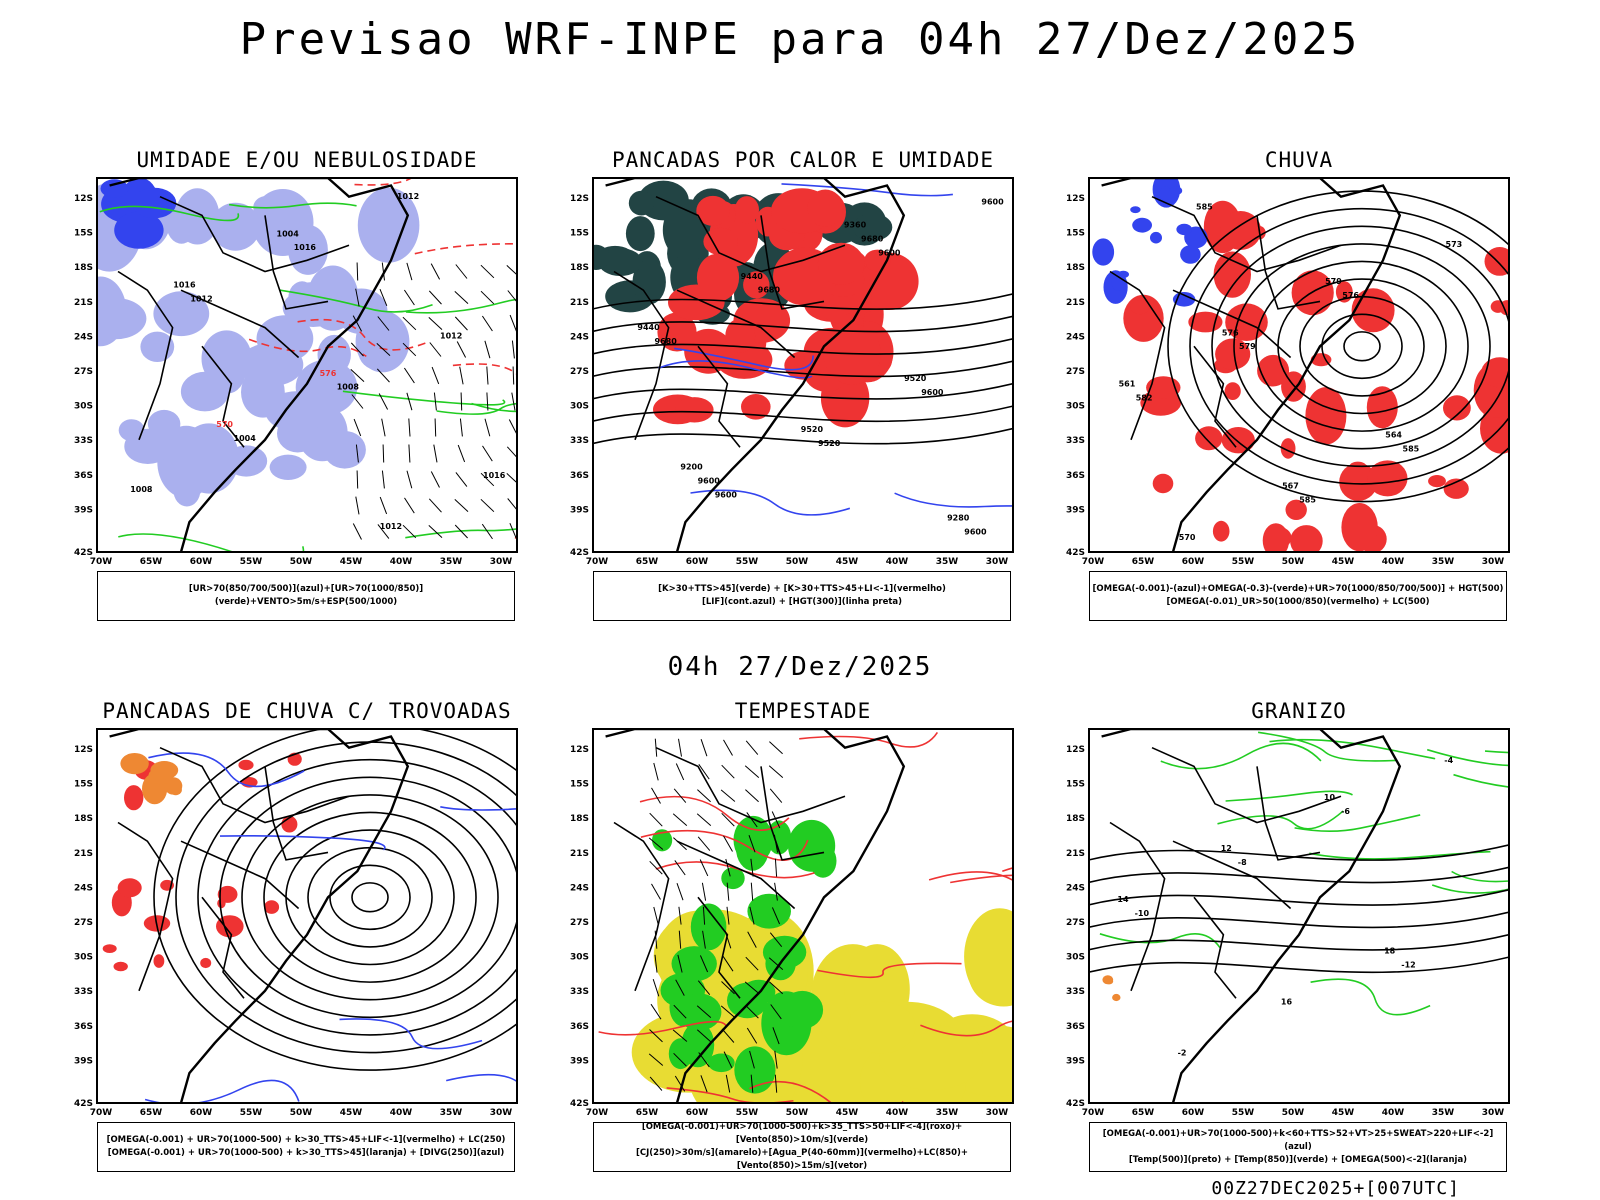 The image size is (1600, 1200). Describe the element at coordinates (206, 963) in the screenshot. I see `thunderstorm-area` at that location.